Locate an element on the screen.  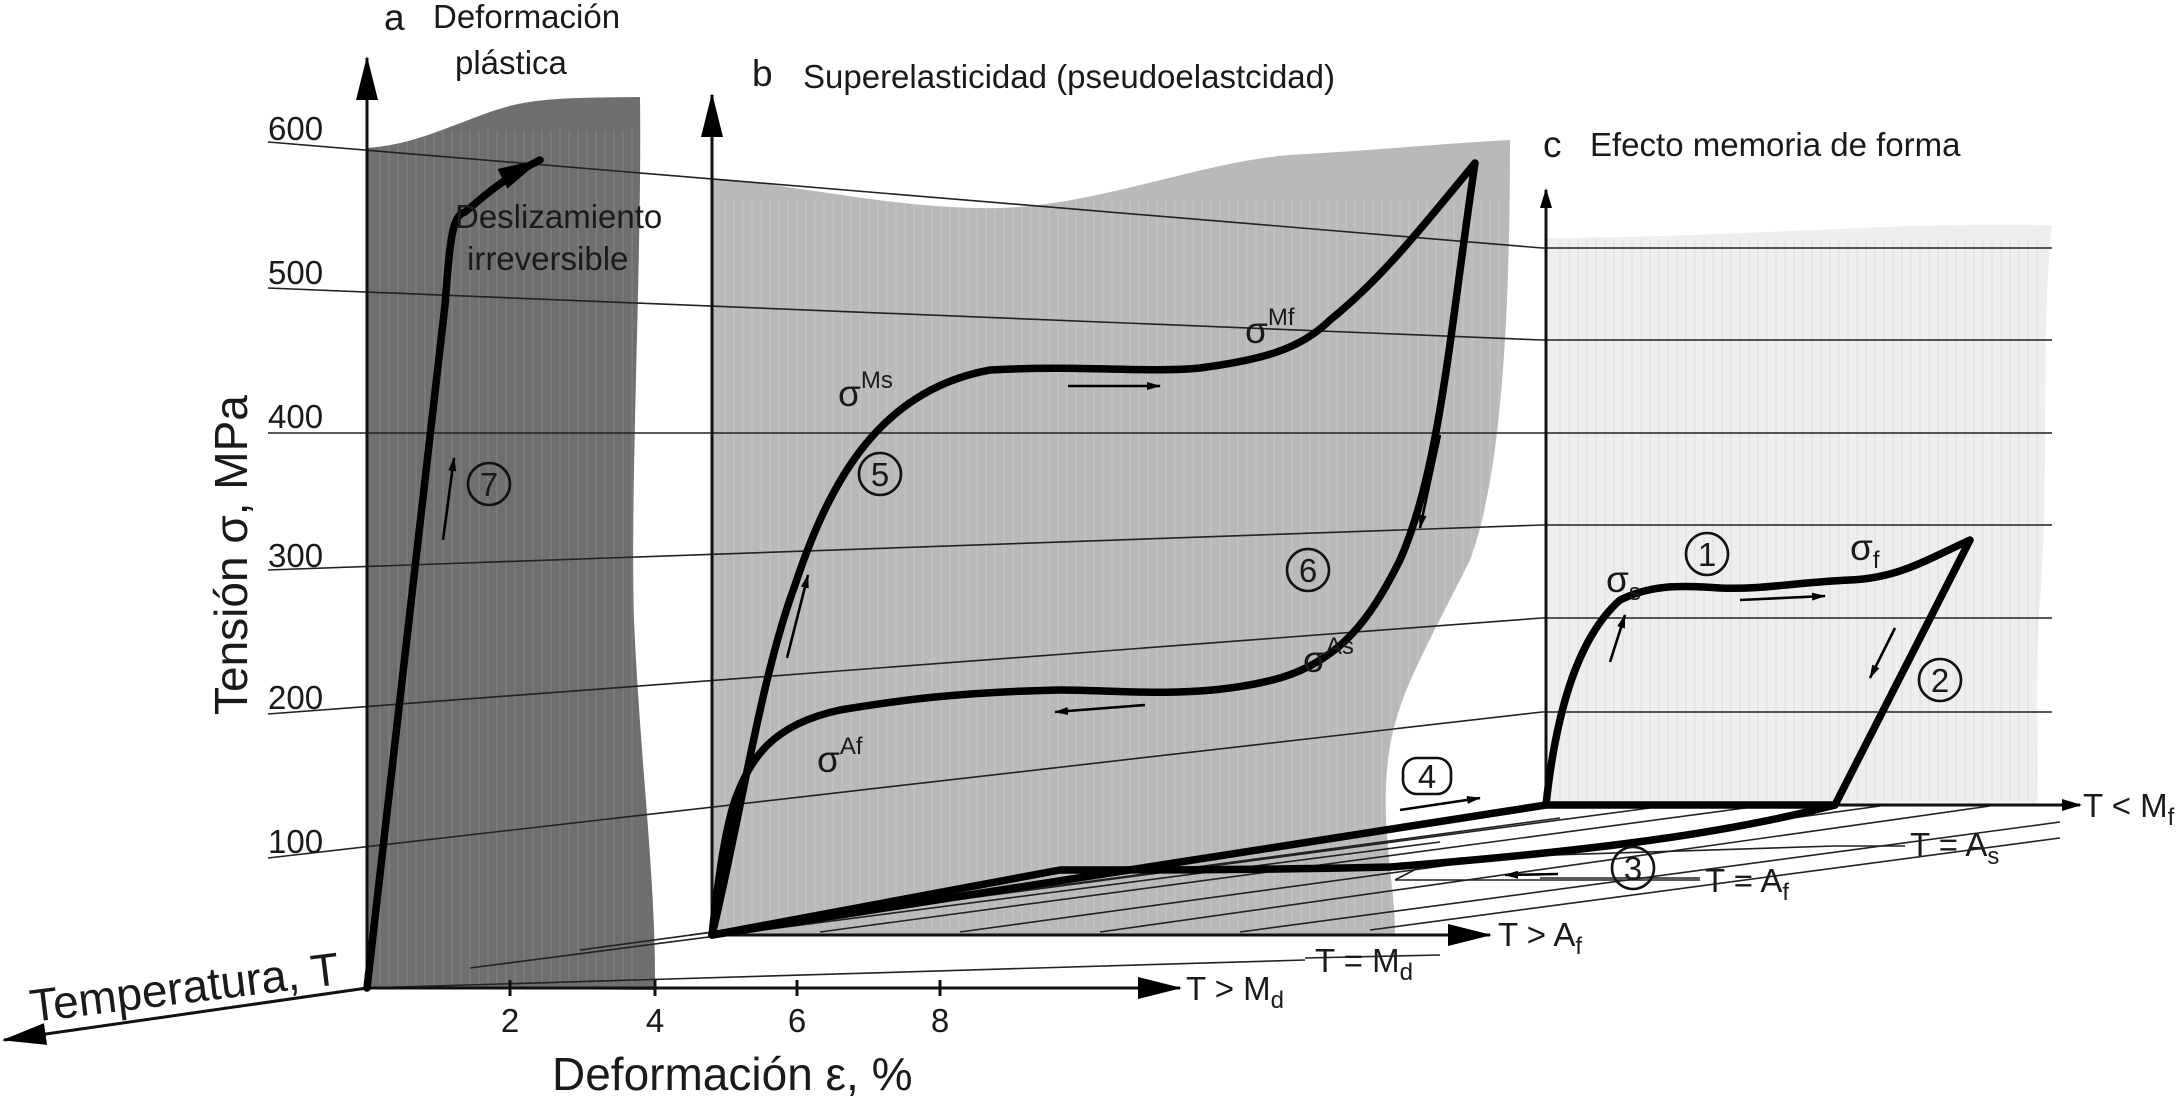
x-axis-label: Deformación ε, % is located at coordinates (732, 1074).